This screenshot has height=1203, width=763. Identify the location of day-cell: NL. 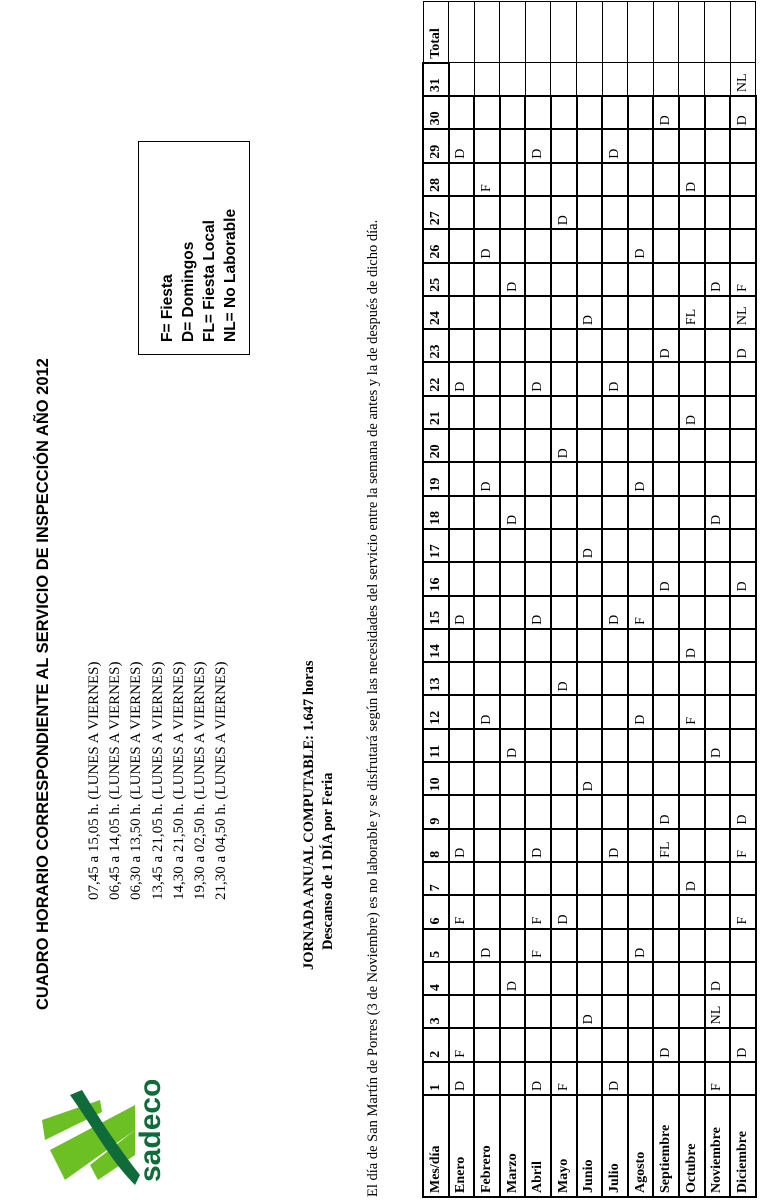
(743, 312).